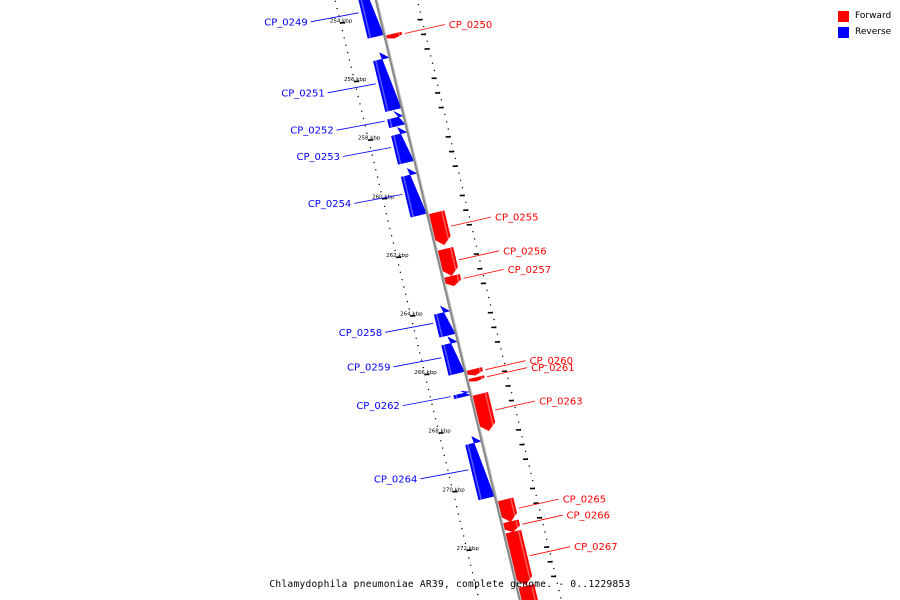 This screenshot has width=900, height=600. I want to click on gene-label: CP_0257, so click(529, 270).